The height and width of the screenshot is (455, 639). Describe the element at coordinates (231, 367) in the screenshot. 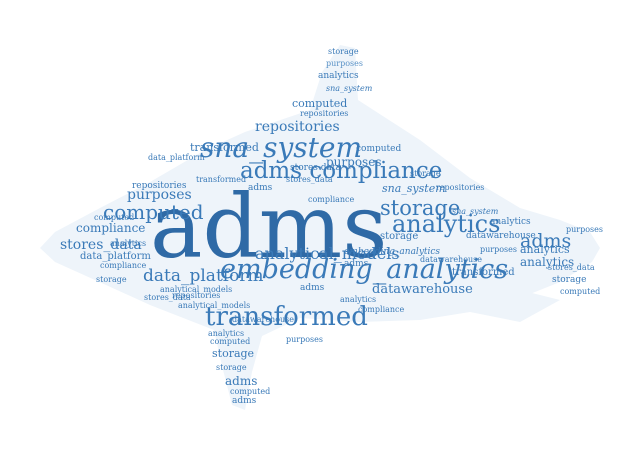

I see `word-storage-lower: storage` at that location.